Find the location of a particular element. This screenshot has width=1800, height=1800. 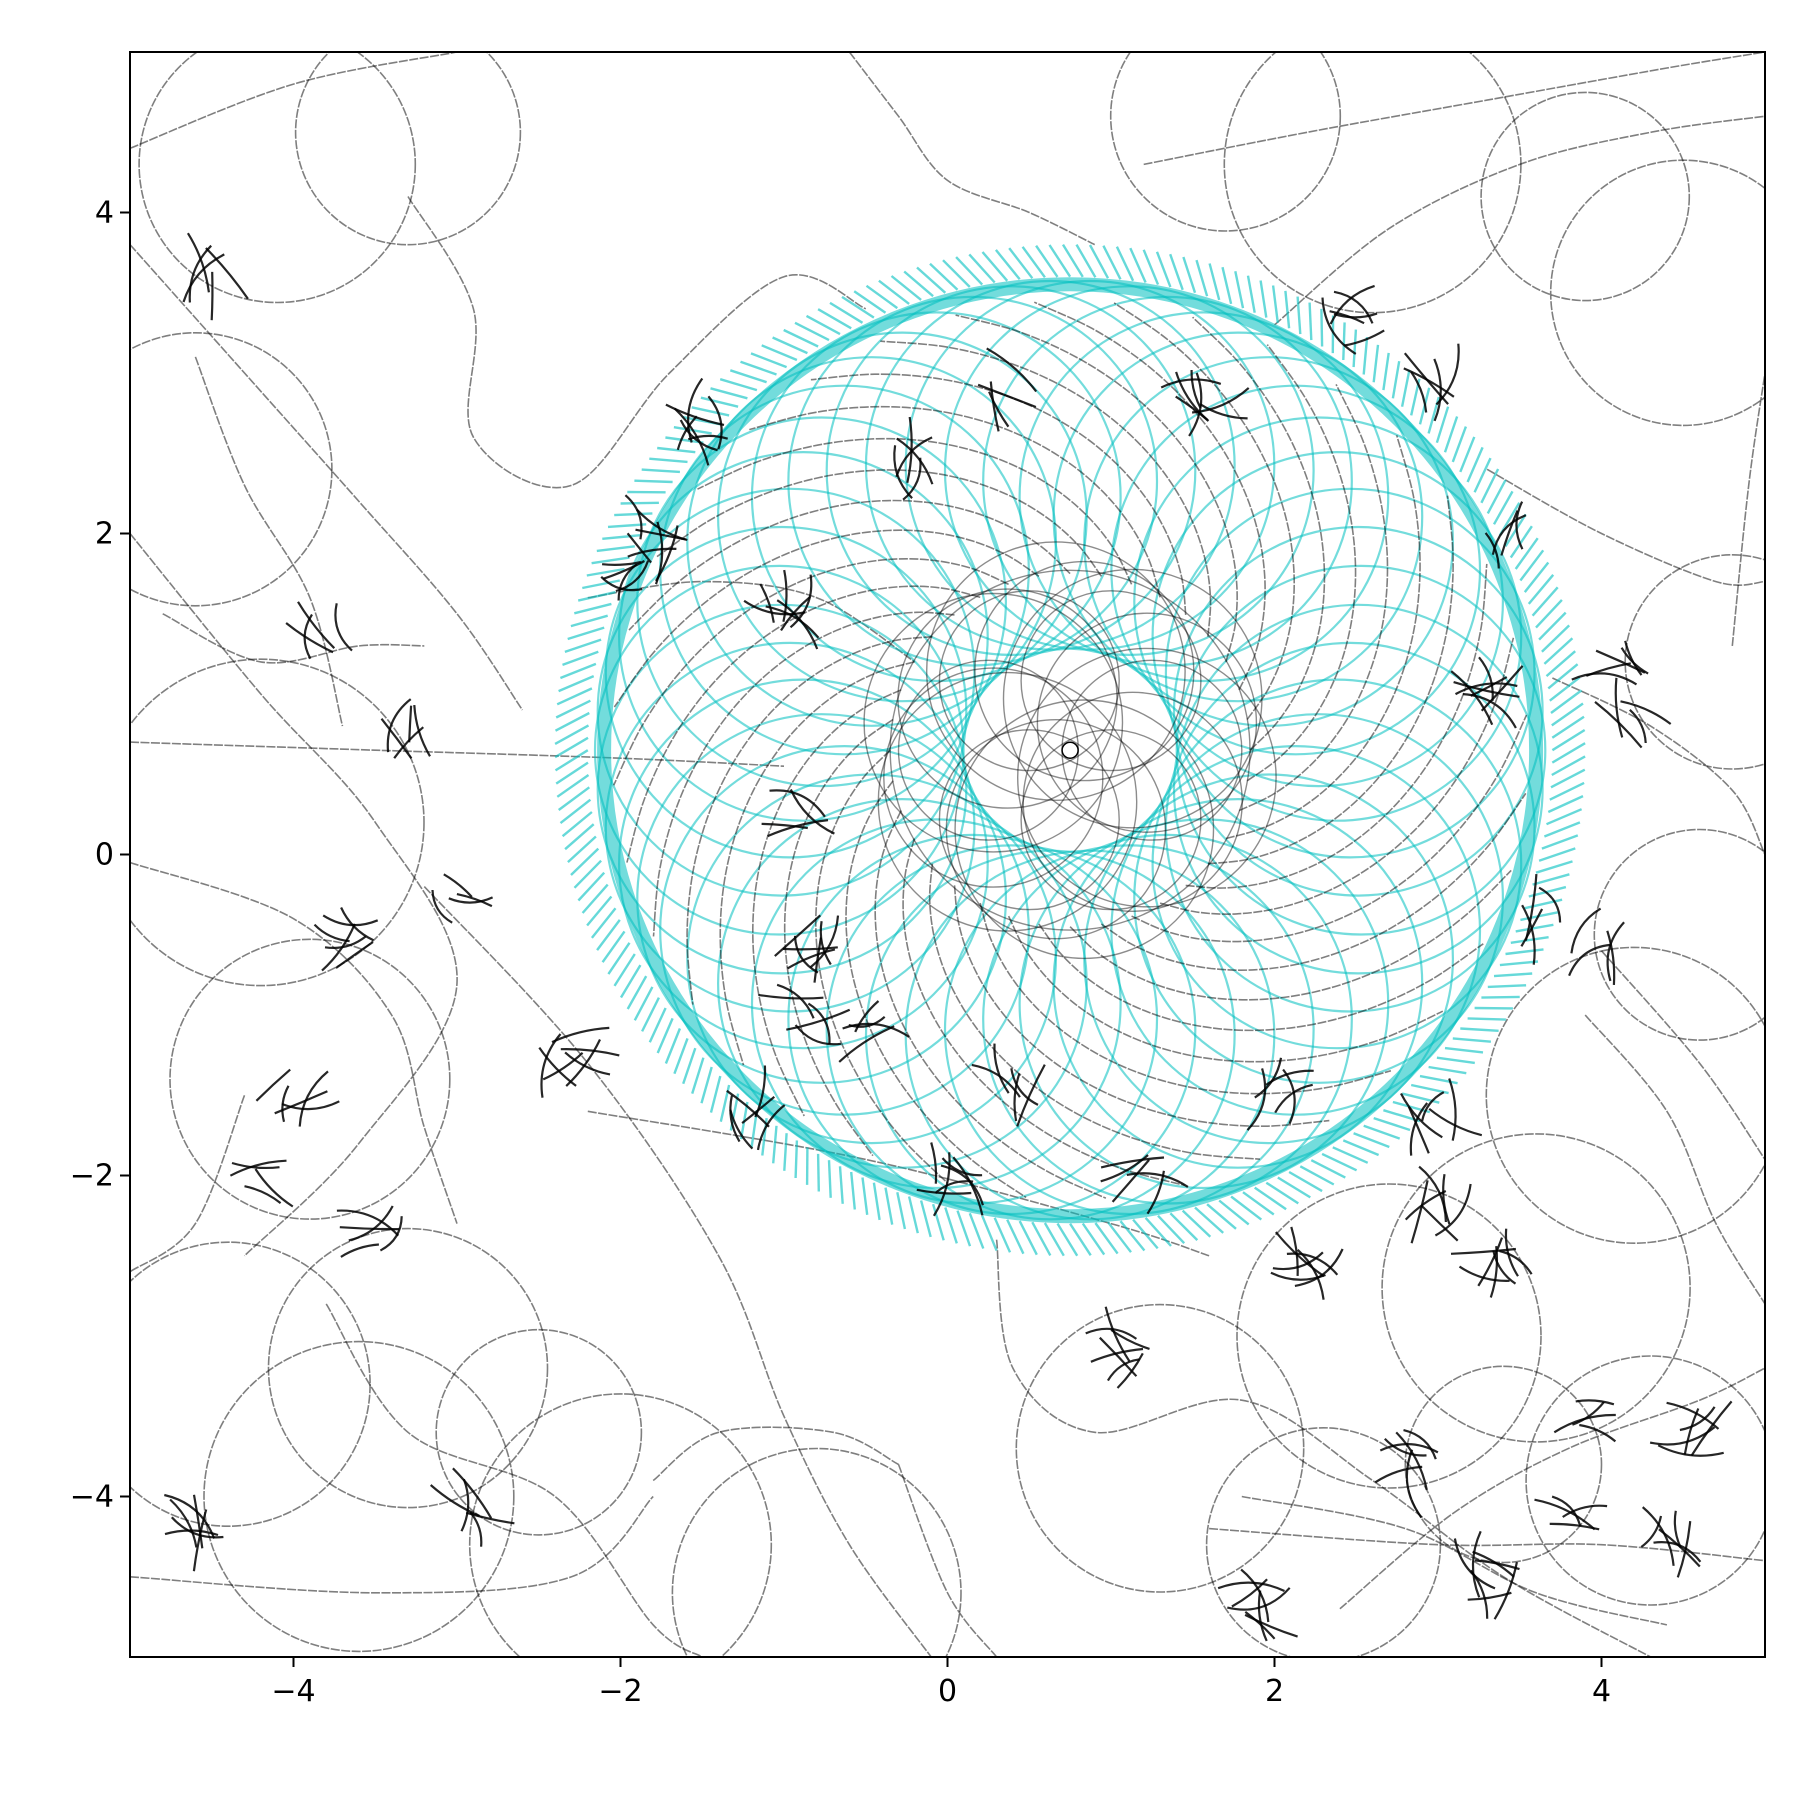

x-tick-label: −4 is located at coordinates (293, 1691).